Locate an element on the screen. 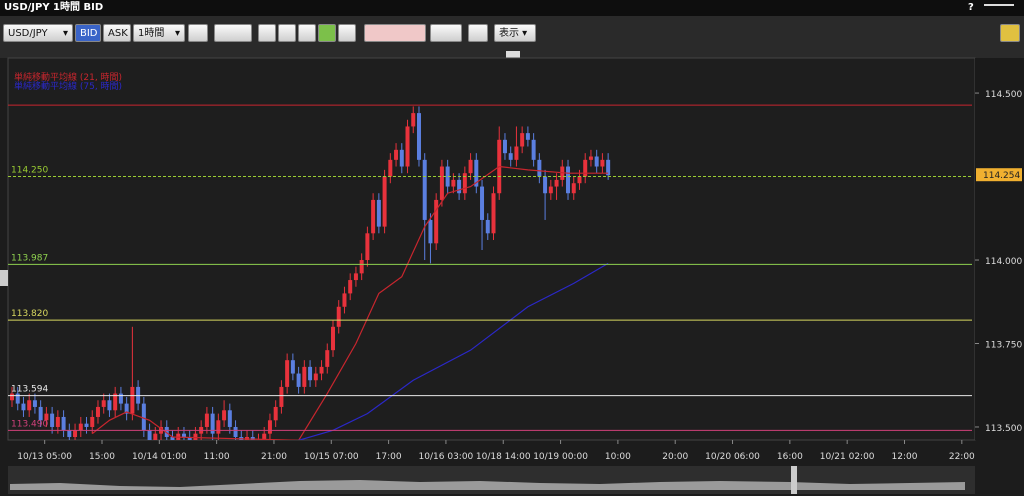 This screenshot has width=1024, height=496. zoom-in is located at coordinates (267, 33).